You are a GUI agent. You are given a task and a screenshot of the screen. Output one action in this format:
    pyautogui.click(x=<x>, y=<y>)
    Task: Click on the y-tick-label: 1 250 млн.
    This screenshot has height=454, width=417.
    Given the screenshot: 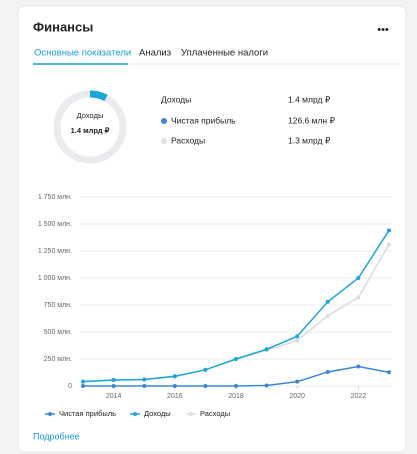 What is the action you would take?
    pyautogui.click(x=55, y=251)
    